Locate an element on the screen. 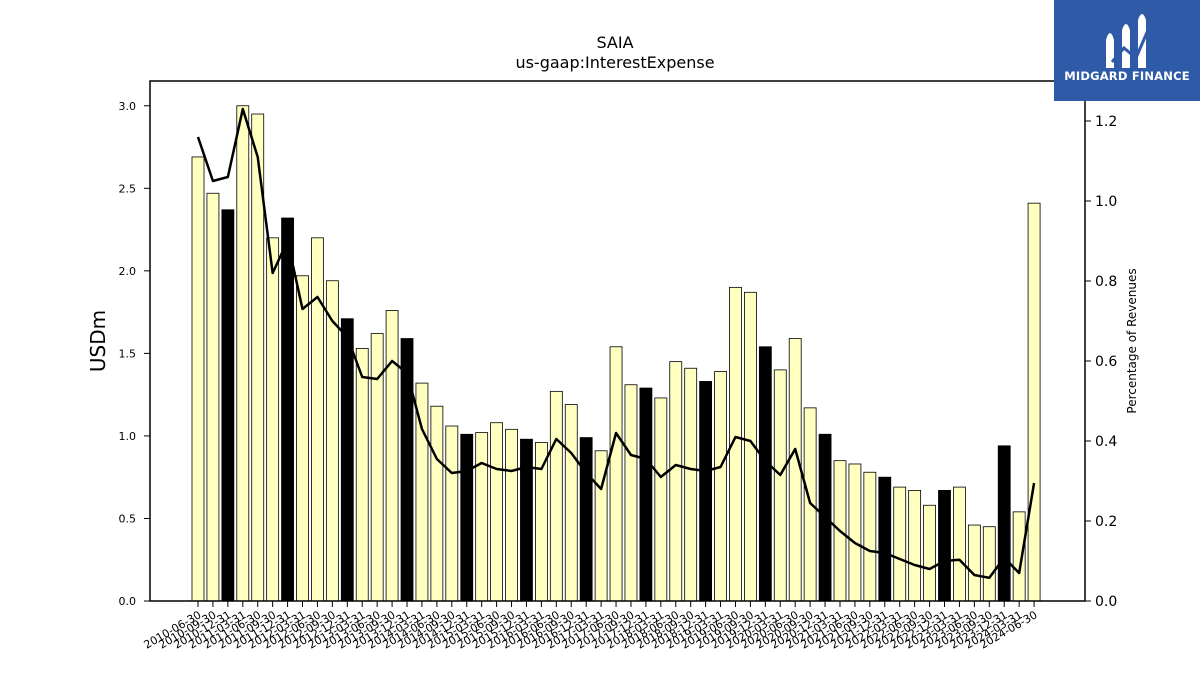 The width and height of the screenshot is (1200, 675). y-right-tick-label: 0.6 is located at coordinates (1106, 362).